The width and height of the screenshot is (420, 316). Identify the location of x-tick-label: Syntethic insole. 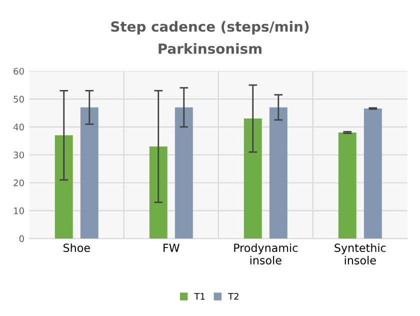
(360, 253).